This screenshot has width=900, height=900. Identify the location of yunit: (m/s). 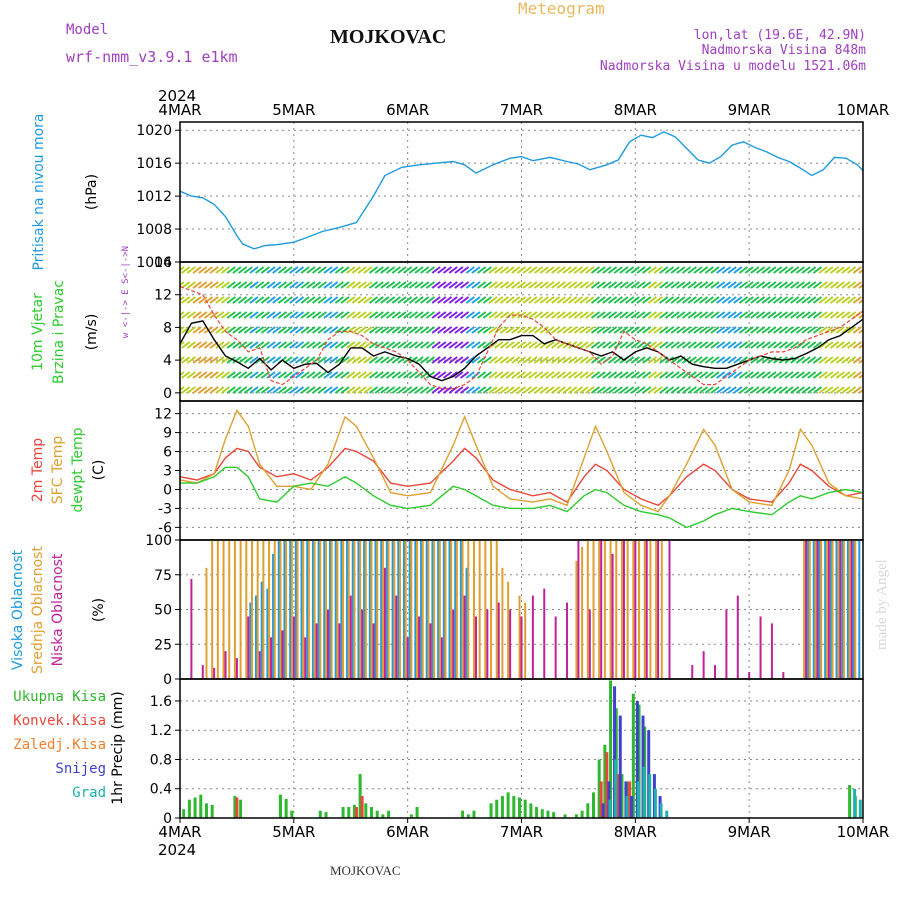
(92, 332).